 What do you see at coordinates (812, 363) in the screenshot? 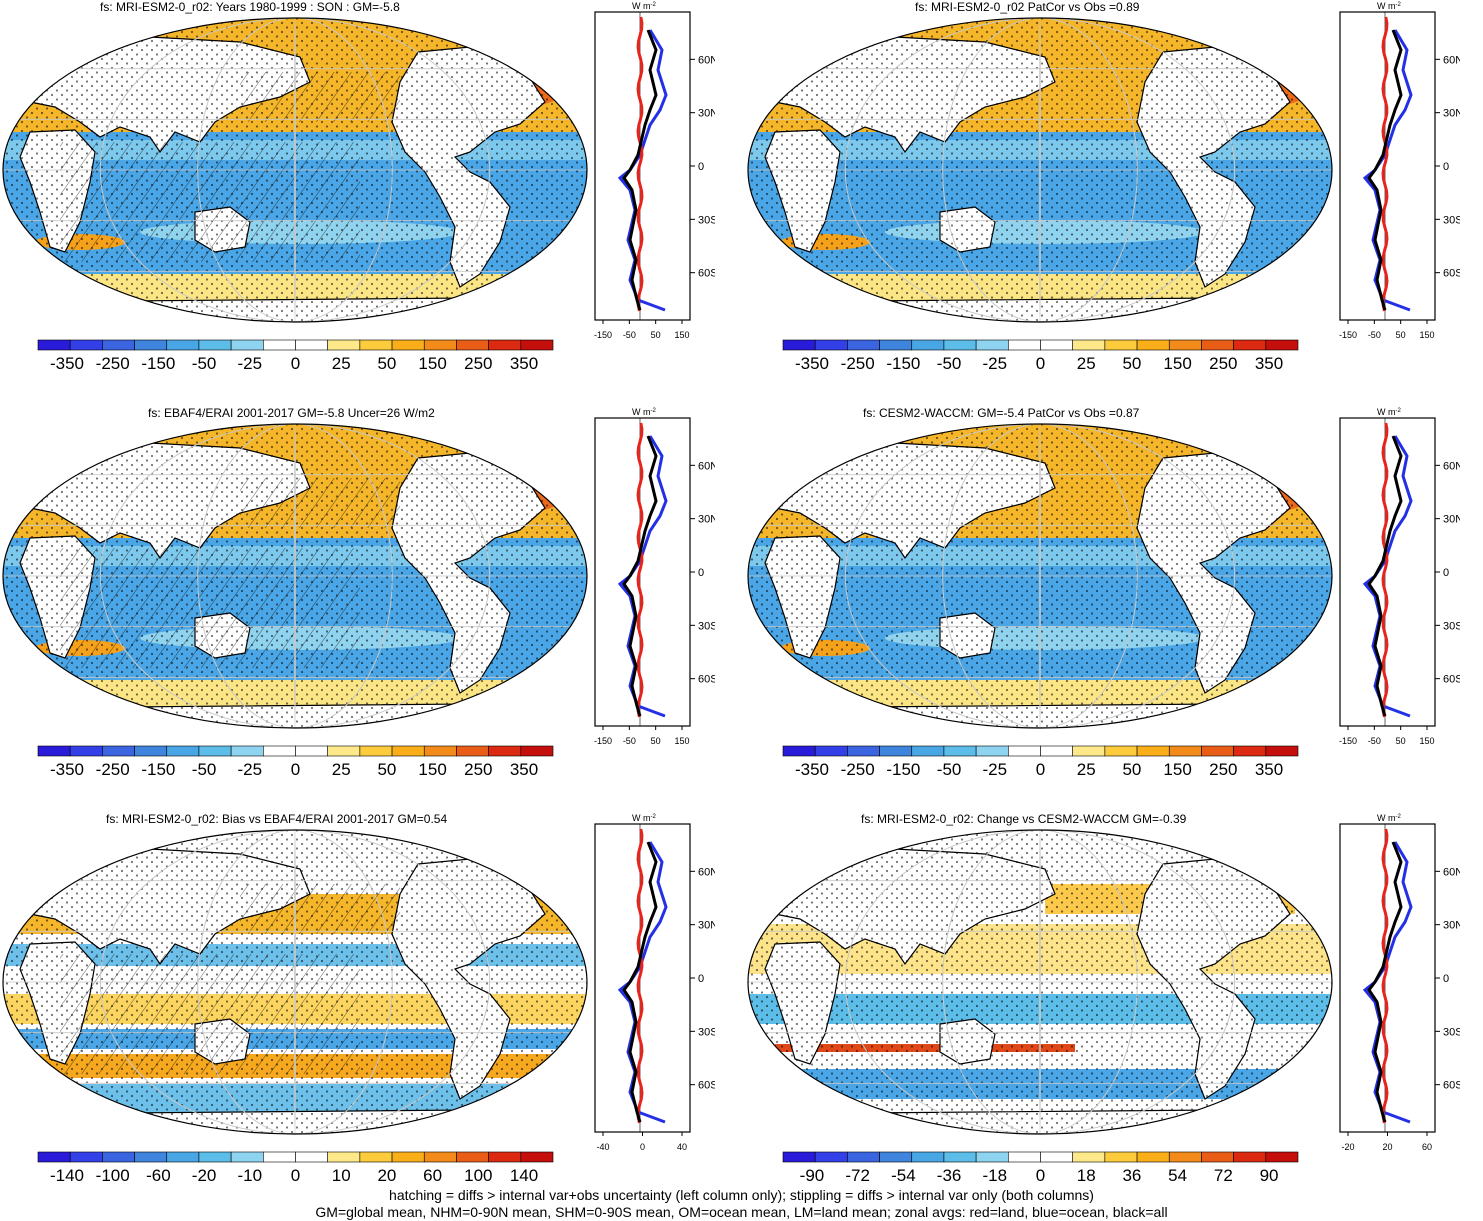
I see `colorbar-label: -350` at bounding box center [812, 363].